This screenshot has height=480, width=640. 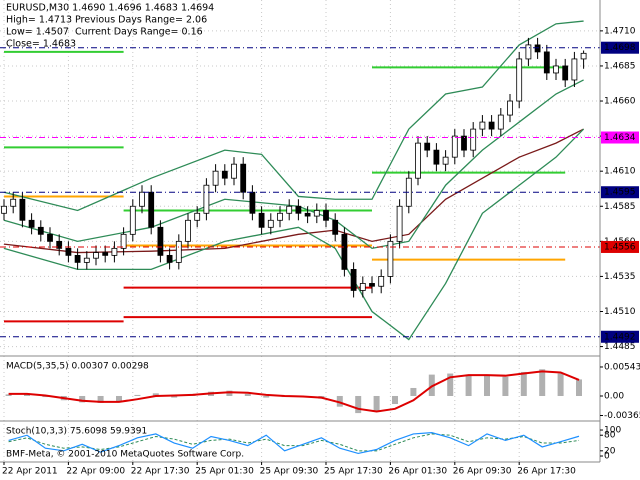 What do you see at coordinates (417, 472) in the screenshot?
I see `x-tick-label: 26 Apr 01:30` at bounding box center [417, 472].